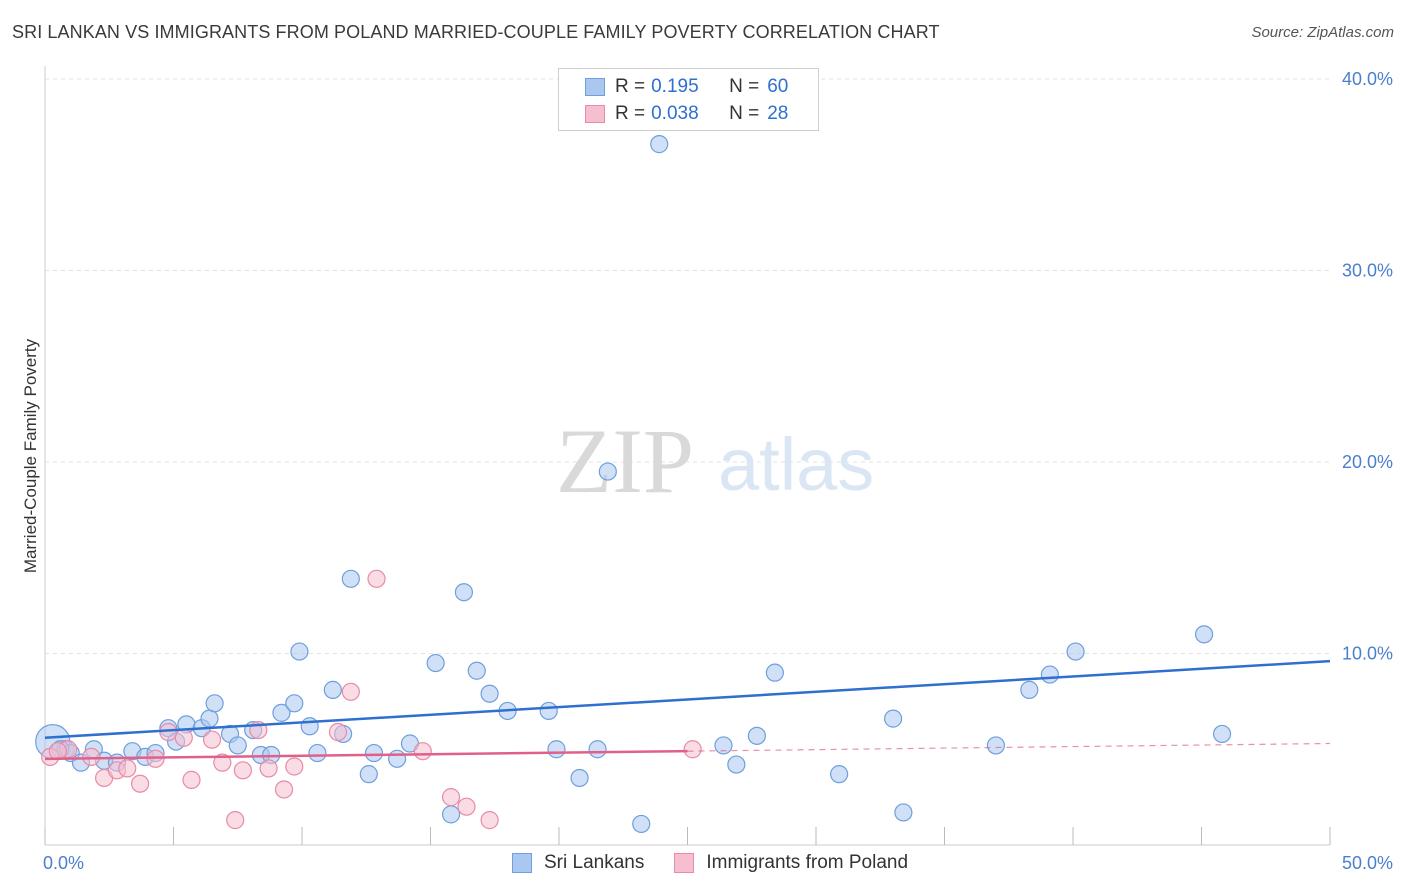 The width and height of the screenshot is (1406, 892). Describe the element at coordinates (30, 455) in the screenshot. I see `y-axis-label: Married-Couple Family Poverty` at that location.